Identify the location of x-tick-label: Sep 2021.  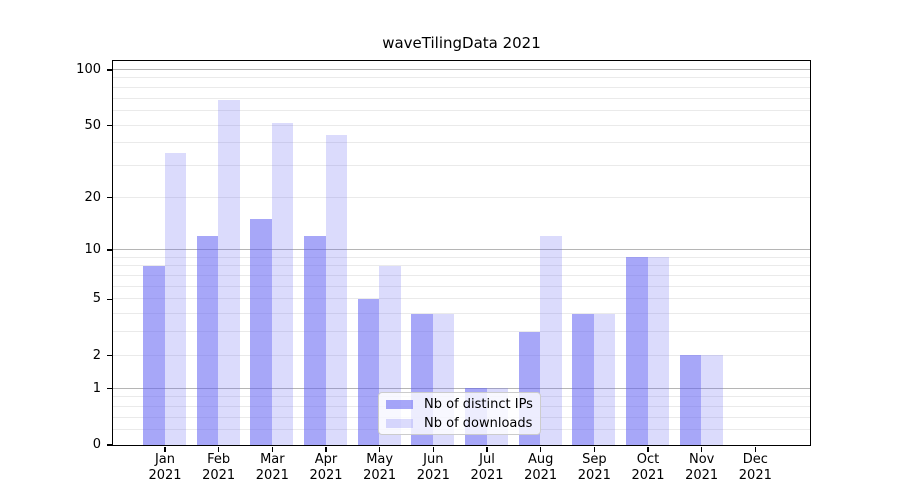
(594, 467).